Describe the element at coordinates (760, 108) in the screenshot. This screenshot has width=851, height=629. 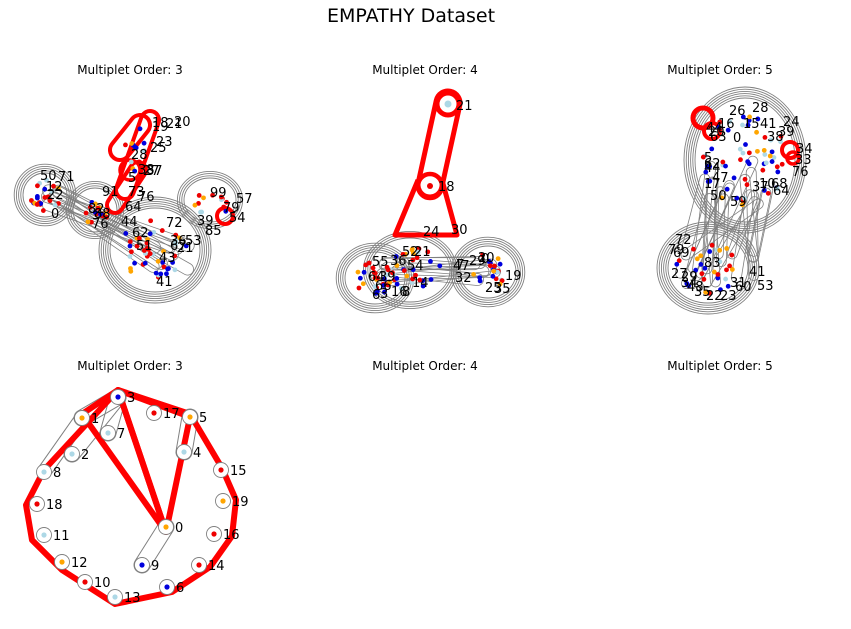
I see `node-label: 28` at that location.